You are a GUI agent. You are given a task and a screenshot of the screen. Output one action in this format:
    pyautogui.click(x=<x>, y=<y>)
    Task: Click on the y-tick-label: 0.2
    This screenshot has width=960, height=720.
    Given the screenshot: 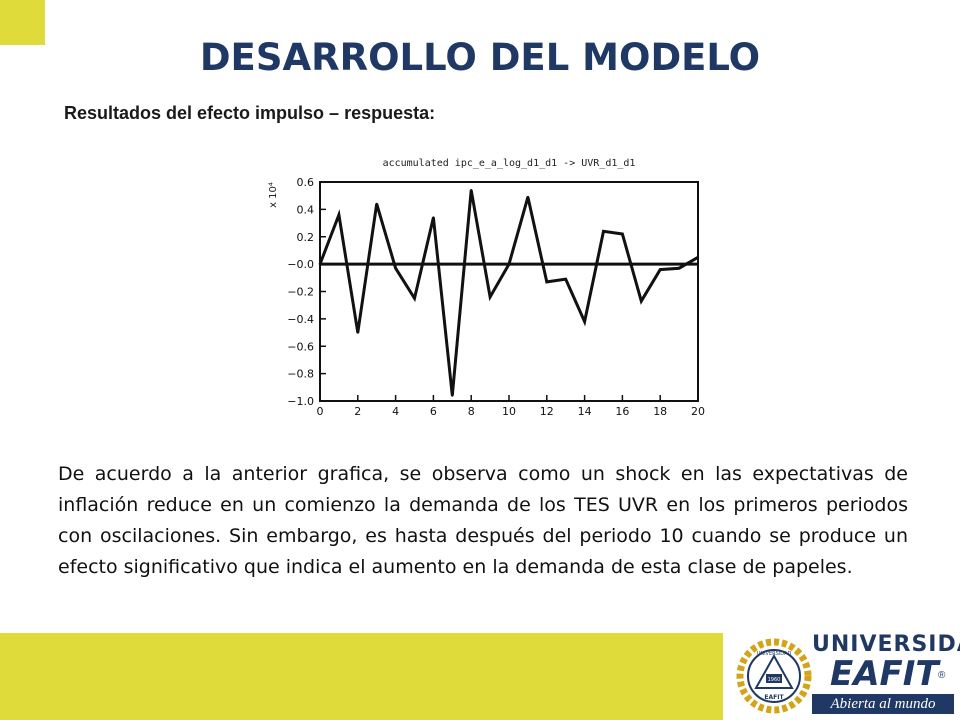 What is the action you would take?
    pyautogui.click(x=306, y=237)
    